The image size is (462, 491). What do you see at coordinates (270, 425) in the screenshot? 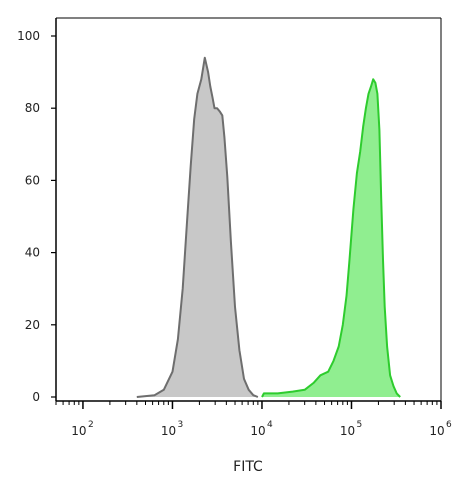
I see `x-tick-exponent-4: 4` at bounding box center [270, 425].